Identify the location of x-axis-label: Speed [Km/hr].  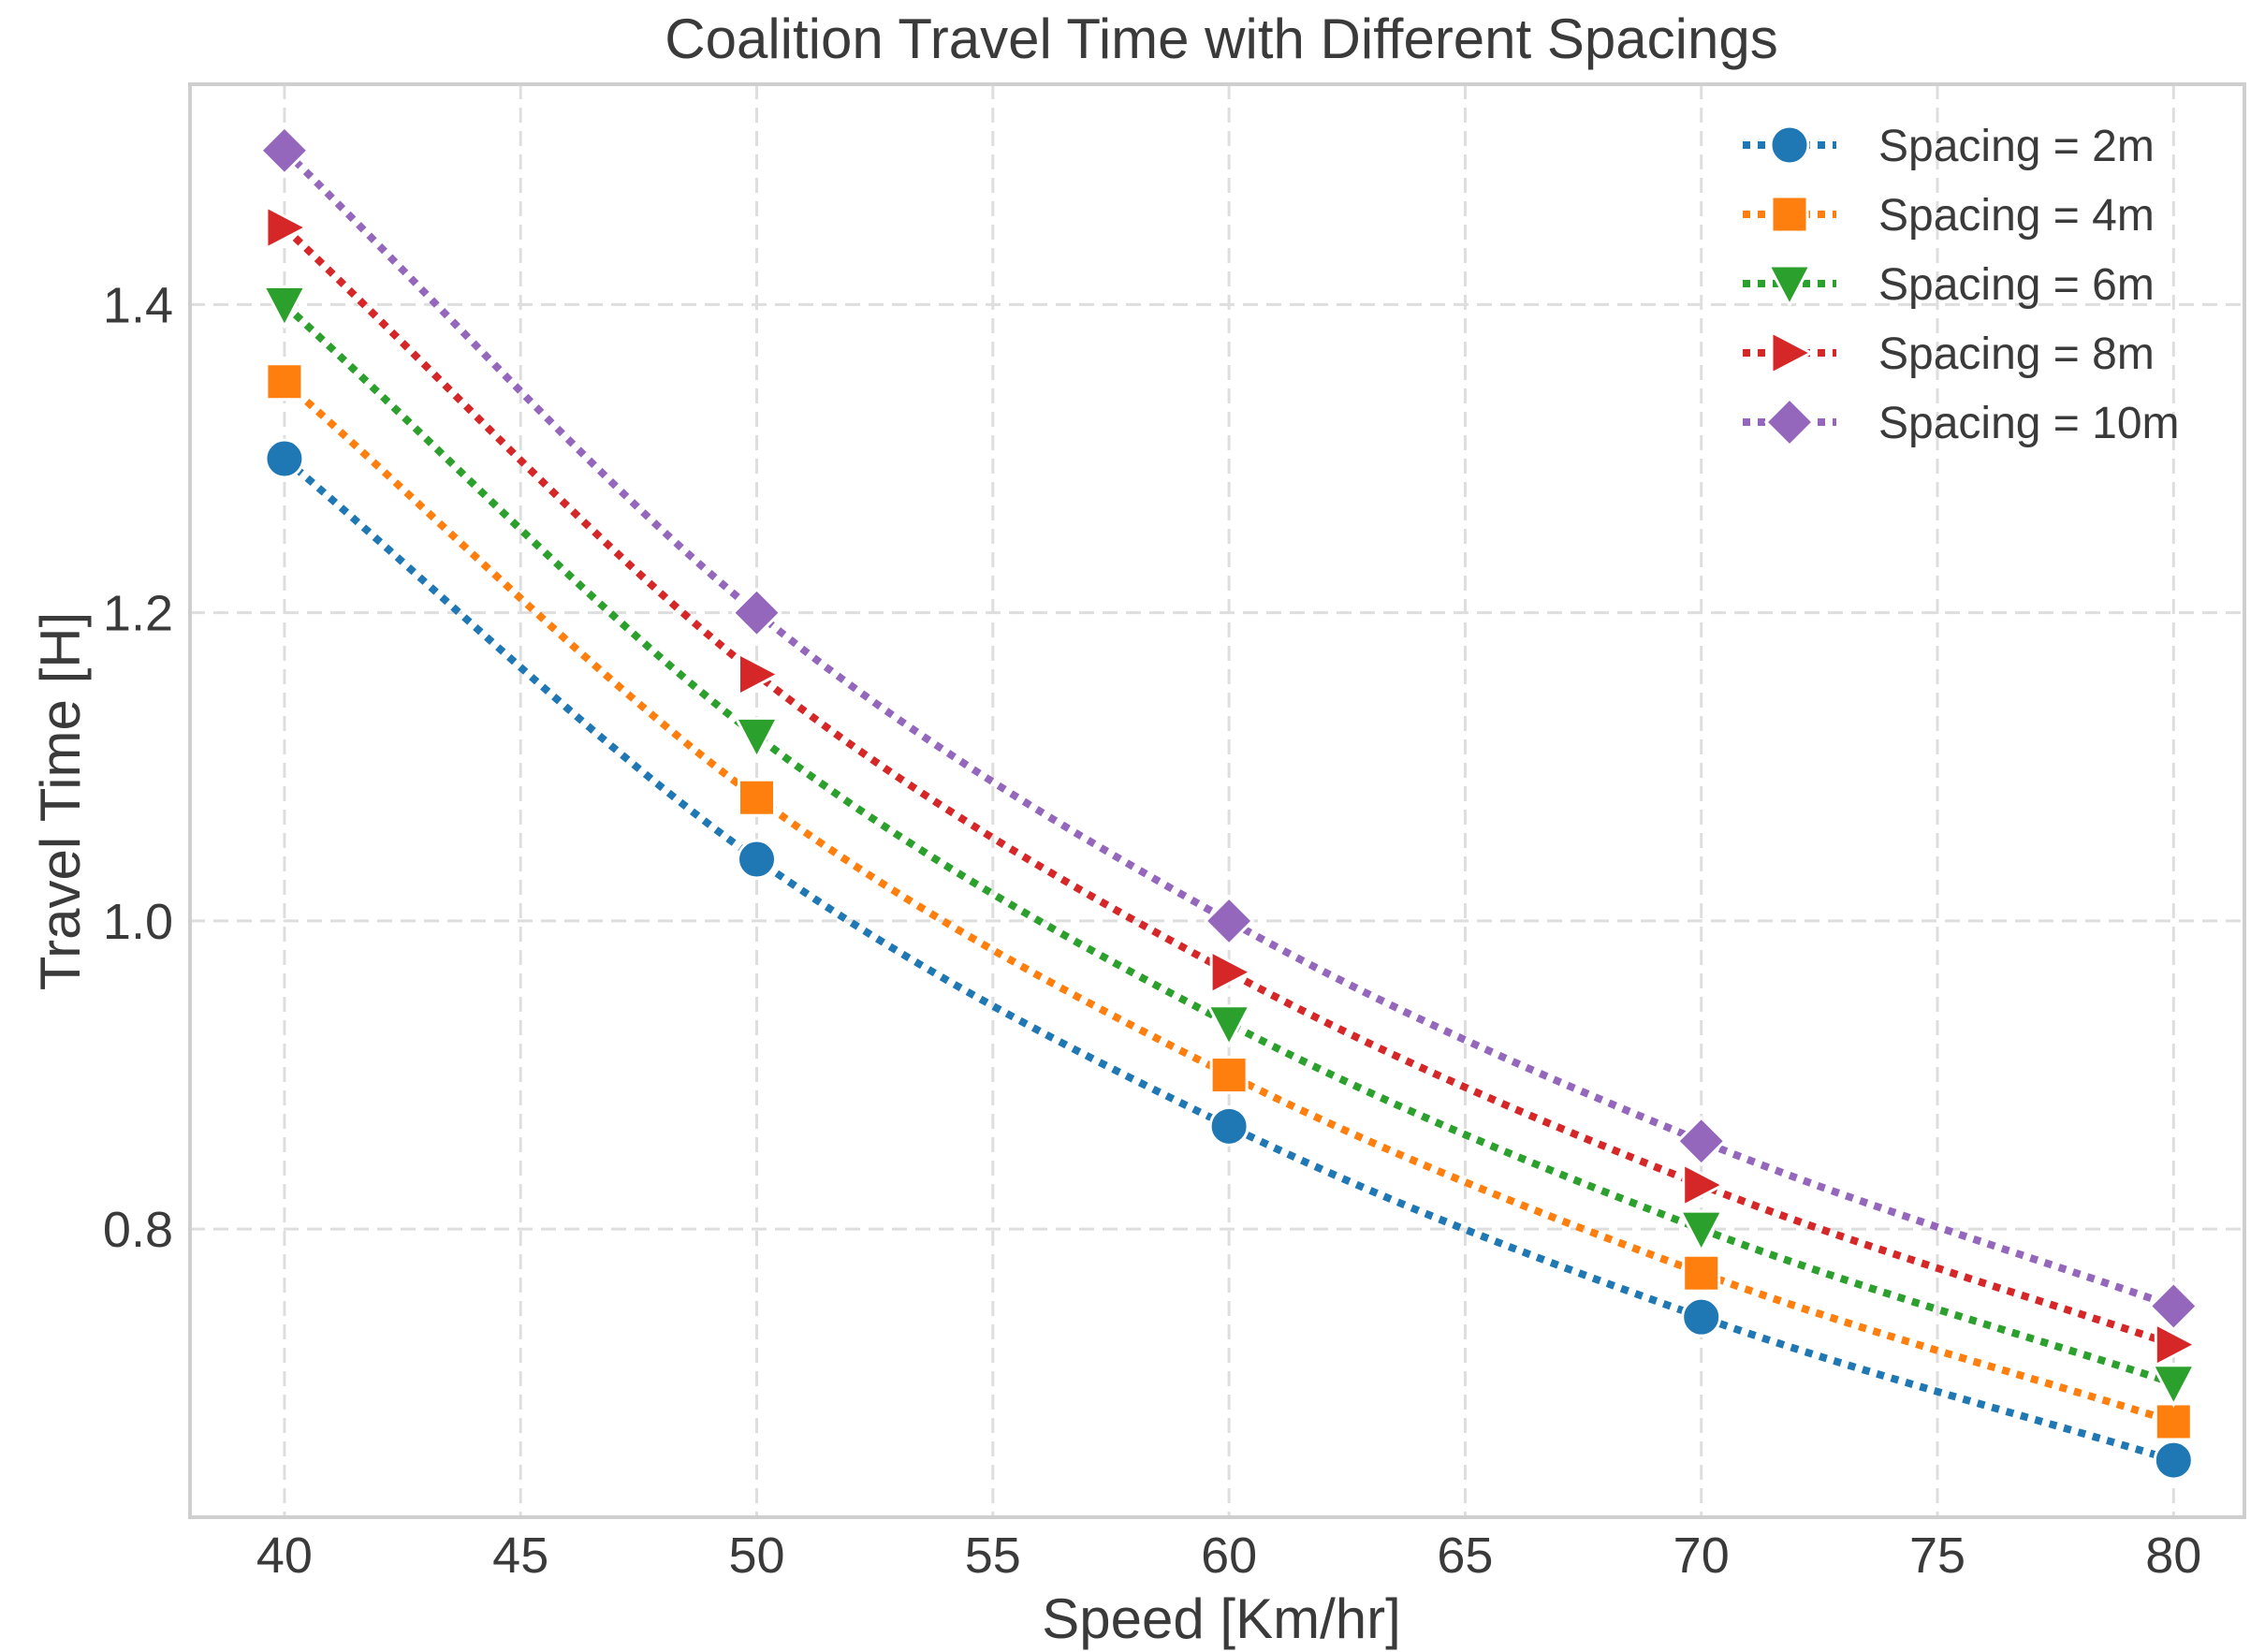
(1221, 1619).